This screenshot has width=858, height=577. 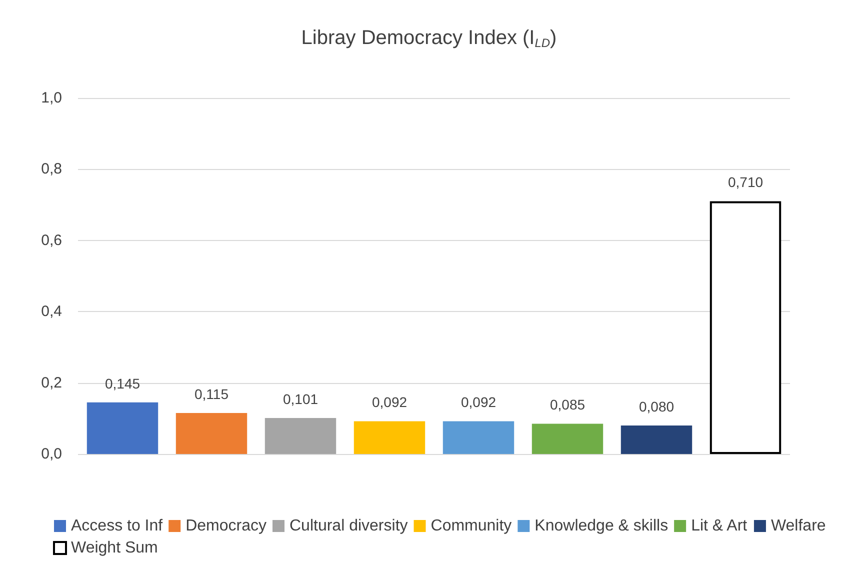 What do you see at coordinates (226, 526) in the screenshot?
I see `legend-label: Democracy` at bounding box center [226, 526].